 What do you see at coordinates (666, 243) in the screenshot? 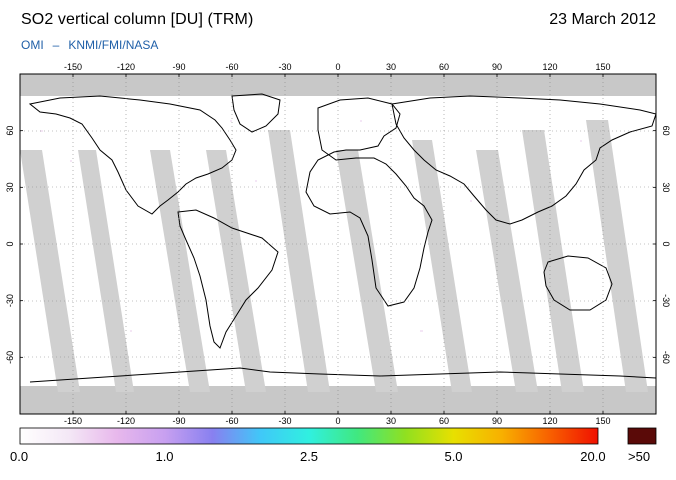
I see `lat-tick-label-right: 0` at bounding box center [666, 243].